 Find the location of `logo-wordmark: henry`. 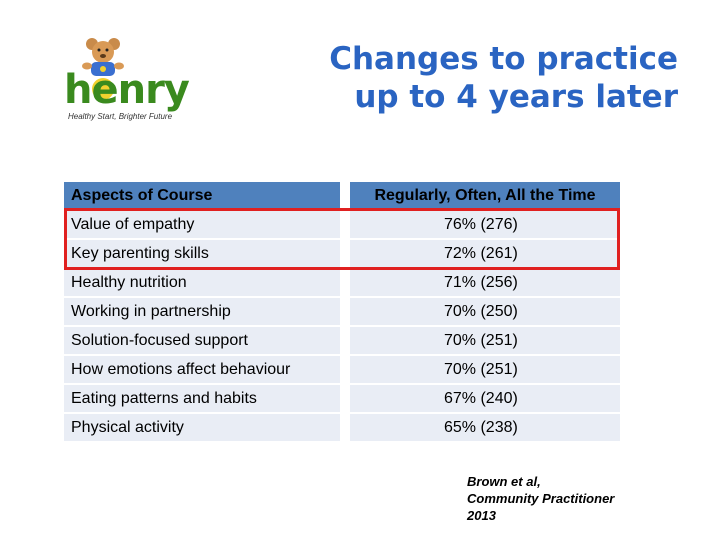

logo-wordmark: henry is located at coordinates (127, 90).